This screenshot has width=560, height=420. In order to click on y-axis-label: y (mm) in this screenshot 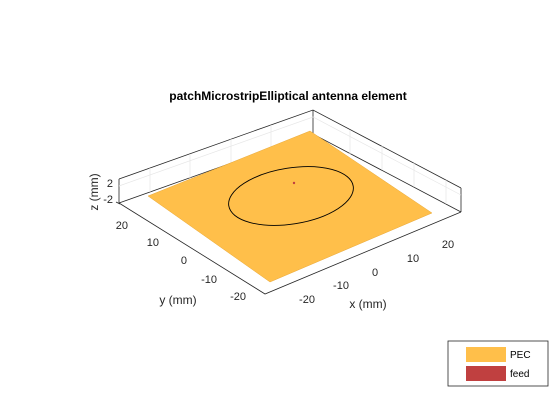, I will do `click(177, 300)`.